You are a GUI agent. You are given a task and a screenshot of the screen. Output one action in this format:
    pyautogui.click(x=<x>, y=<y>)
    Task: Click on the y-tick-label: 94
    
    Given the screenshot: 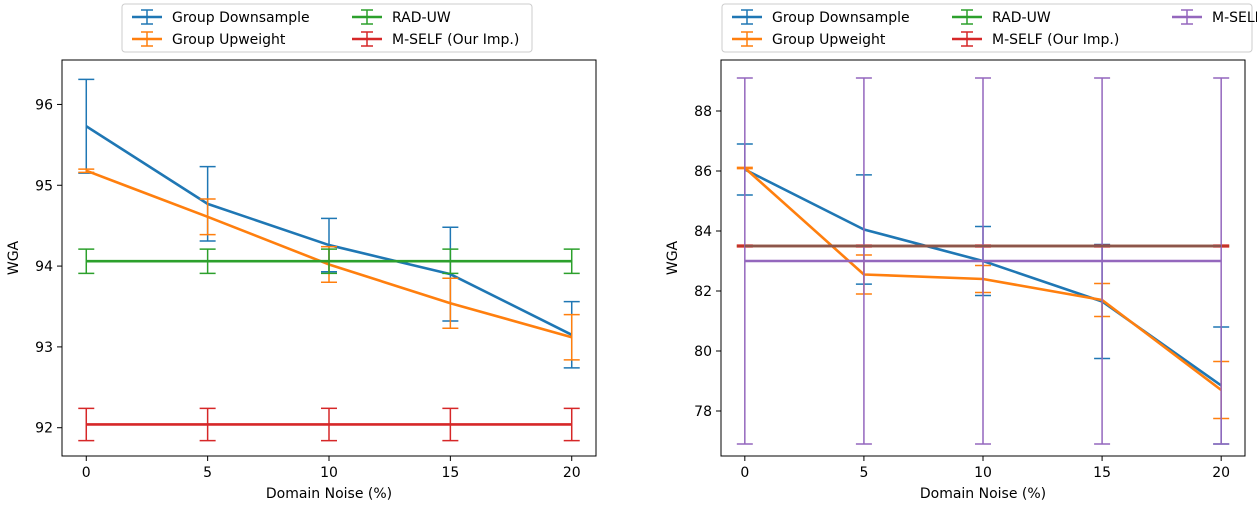 What is the action you would take?
    pyautogui.click(x=44, y=267)
    